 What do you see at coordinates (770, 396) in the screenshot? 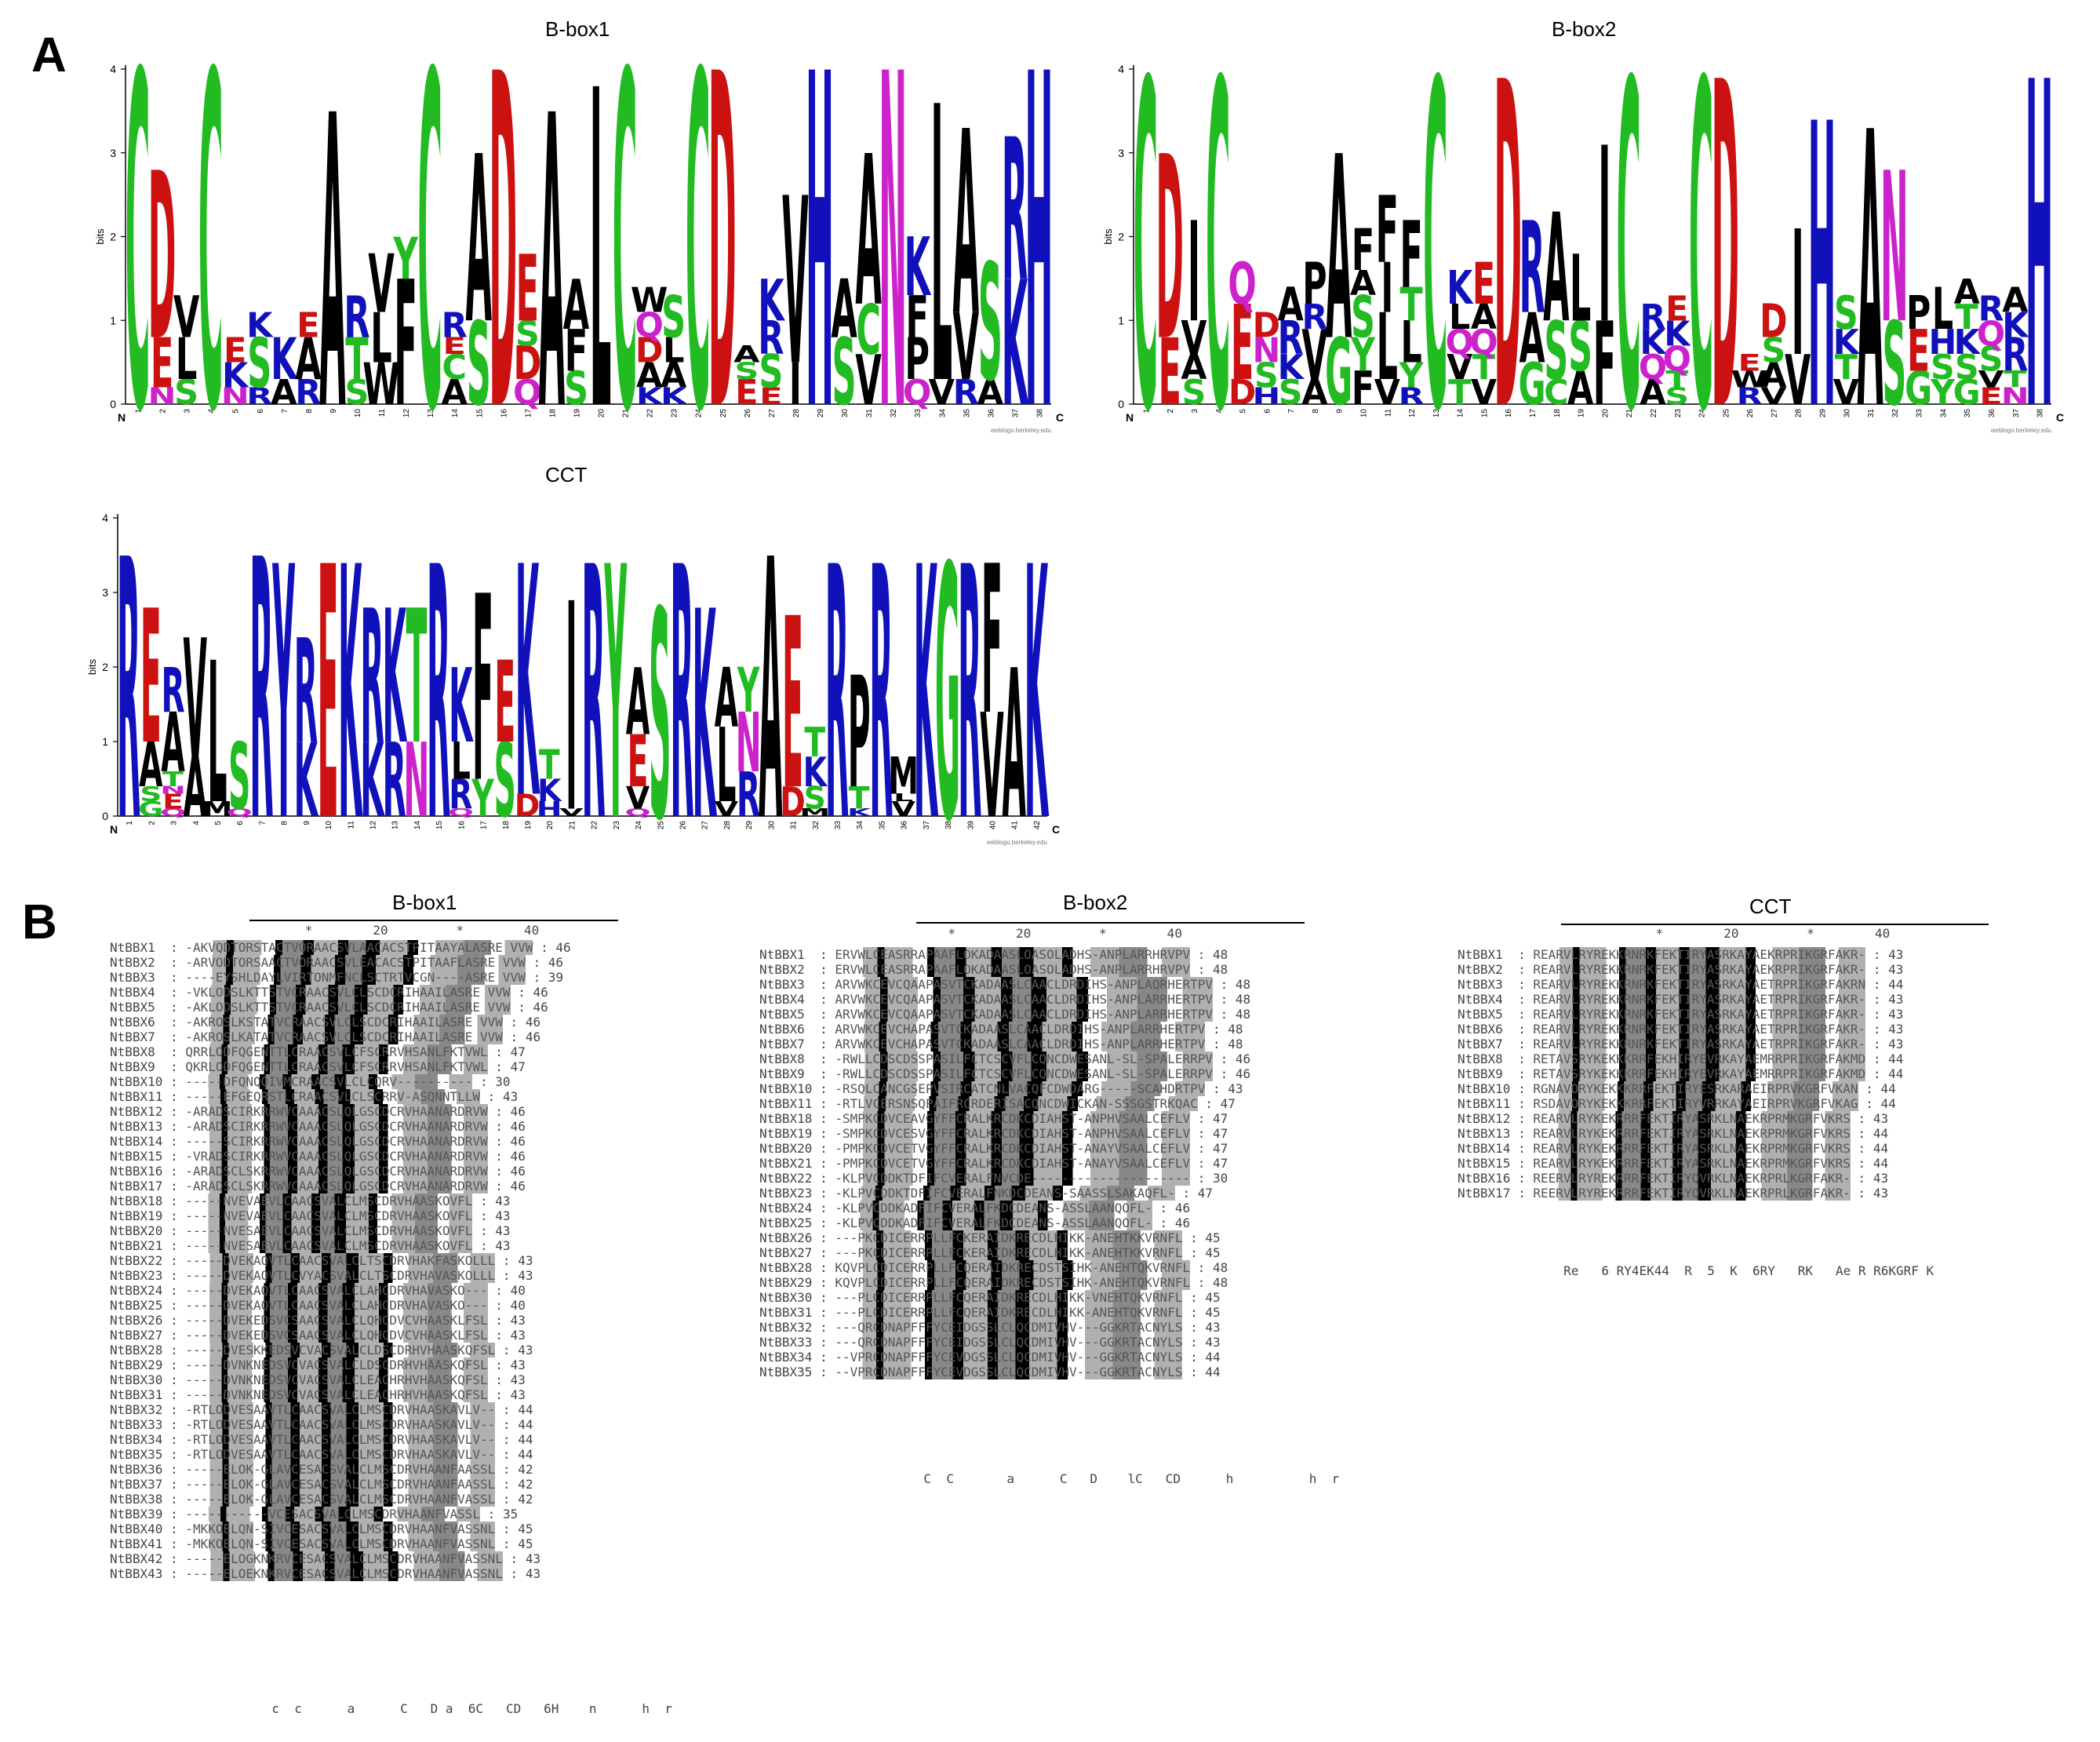
I see `logo-letter-E: E` at bounding box center [770, 396].